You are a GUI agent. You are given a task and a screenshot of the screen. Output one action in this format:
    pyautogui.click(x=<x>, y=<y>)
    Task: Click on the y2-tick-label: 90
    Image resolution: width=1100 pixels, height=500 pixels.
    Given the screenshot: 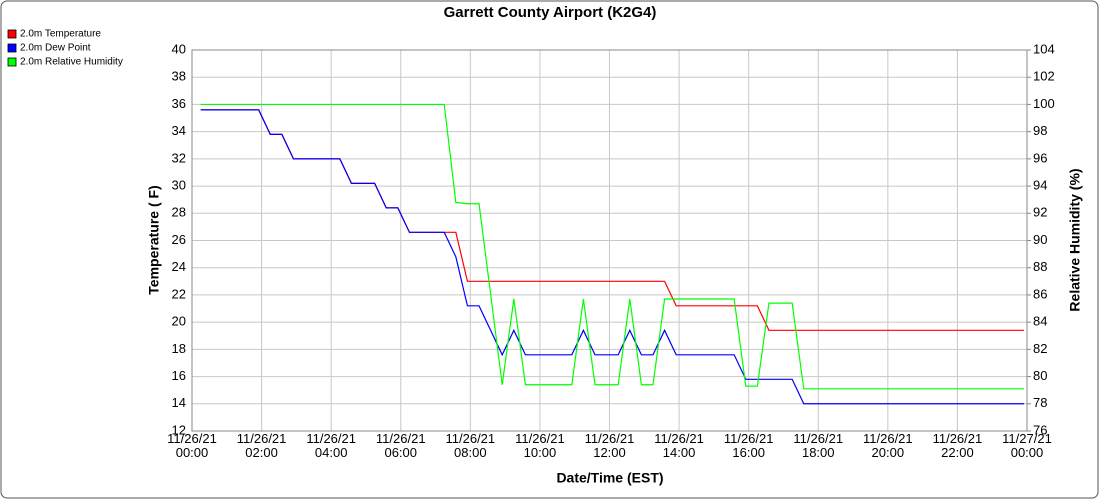 What is the action you would take?
    pyautogui.click(x=1040, y=239)
    